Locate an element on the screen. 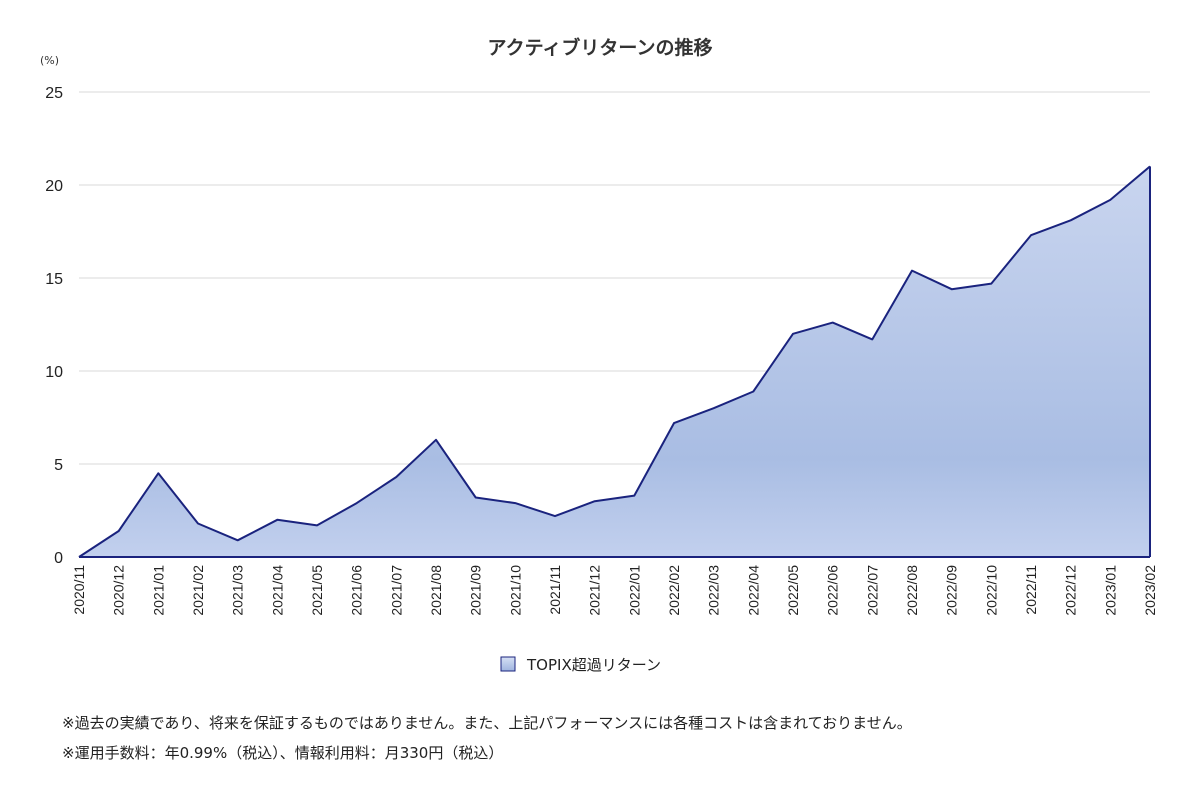  x-tick-label: 2022/09 is located at coordinates (952, 590).